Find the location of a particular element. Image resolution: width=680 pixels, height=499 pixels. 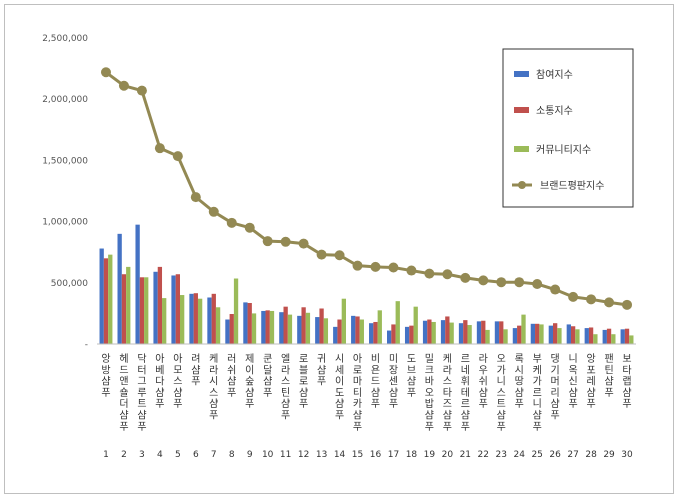

x-rank-label: 12 is located at coordinates (303, 455).